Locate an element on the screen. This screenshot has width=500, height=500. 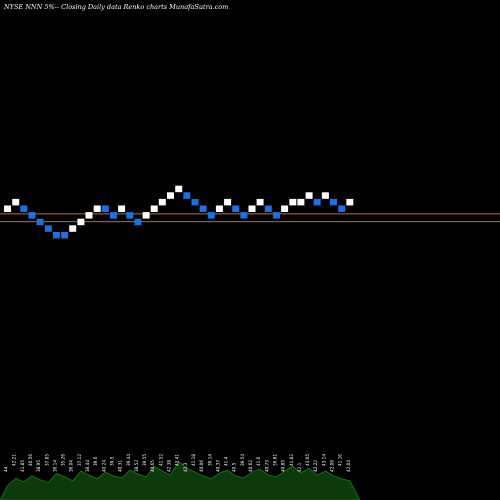
volume-label: 35.26 is located at coordinates (63, 460).